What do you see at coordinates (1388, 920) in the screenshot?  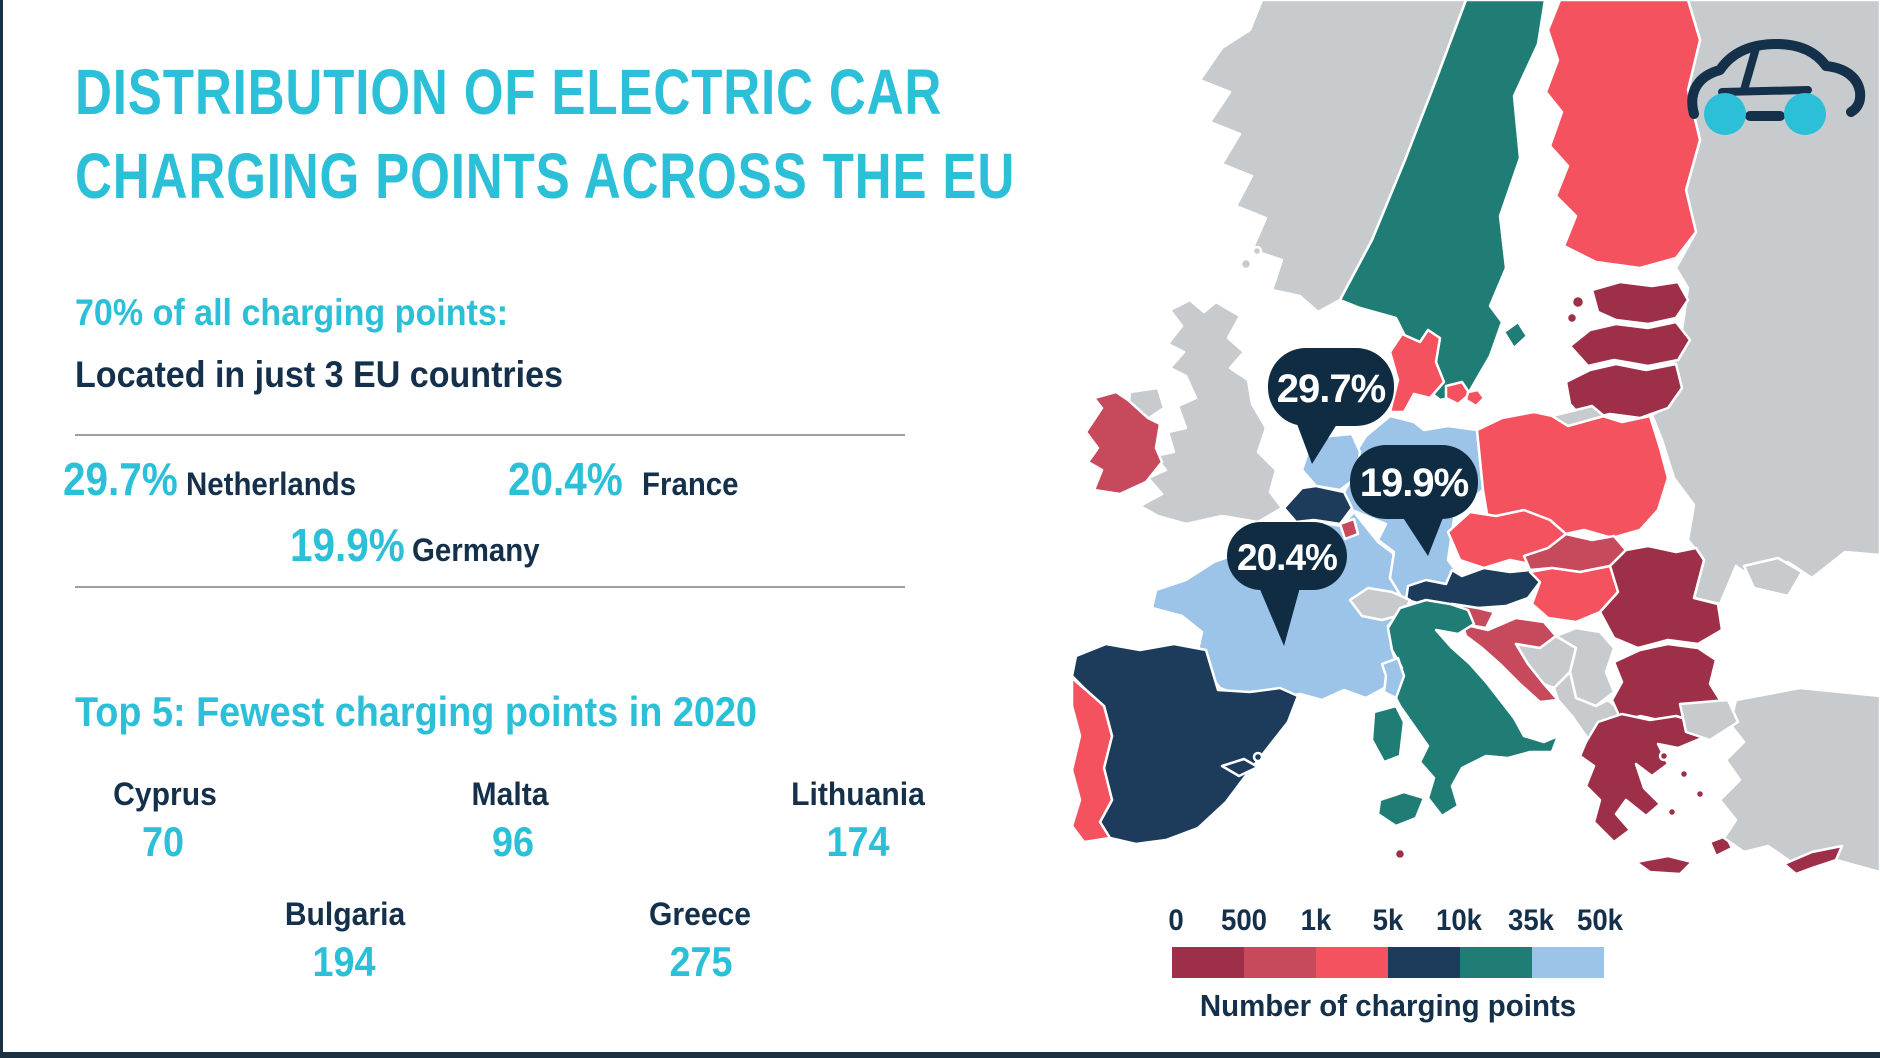 I see `legend-tick-5k: 5k` at bounding box center [1388, 920].